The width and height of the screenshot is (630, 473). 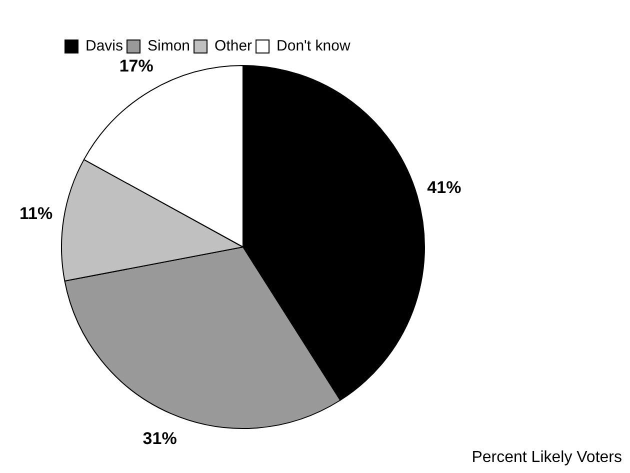 I want to click on legend-label: Don't know, so click(x=313, y=46).